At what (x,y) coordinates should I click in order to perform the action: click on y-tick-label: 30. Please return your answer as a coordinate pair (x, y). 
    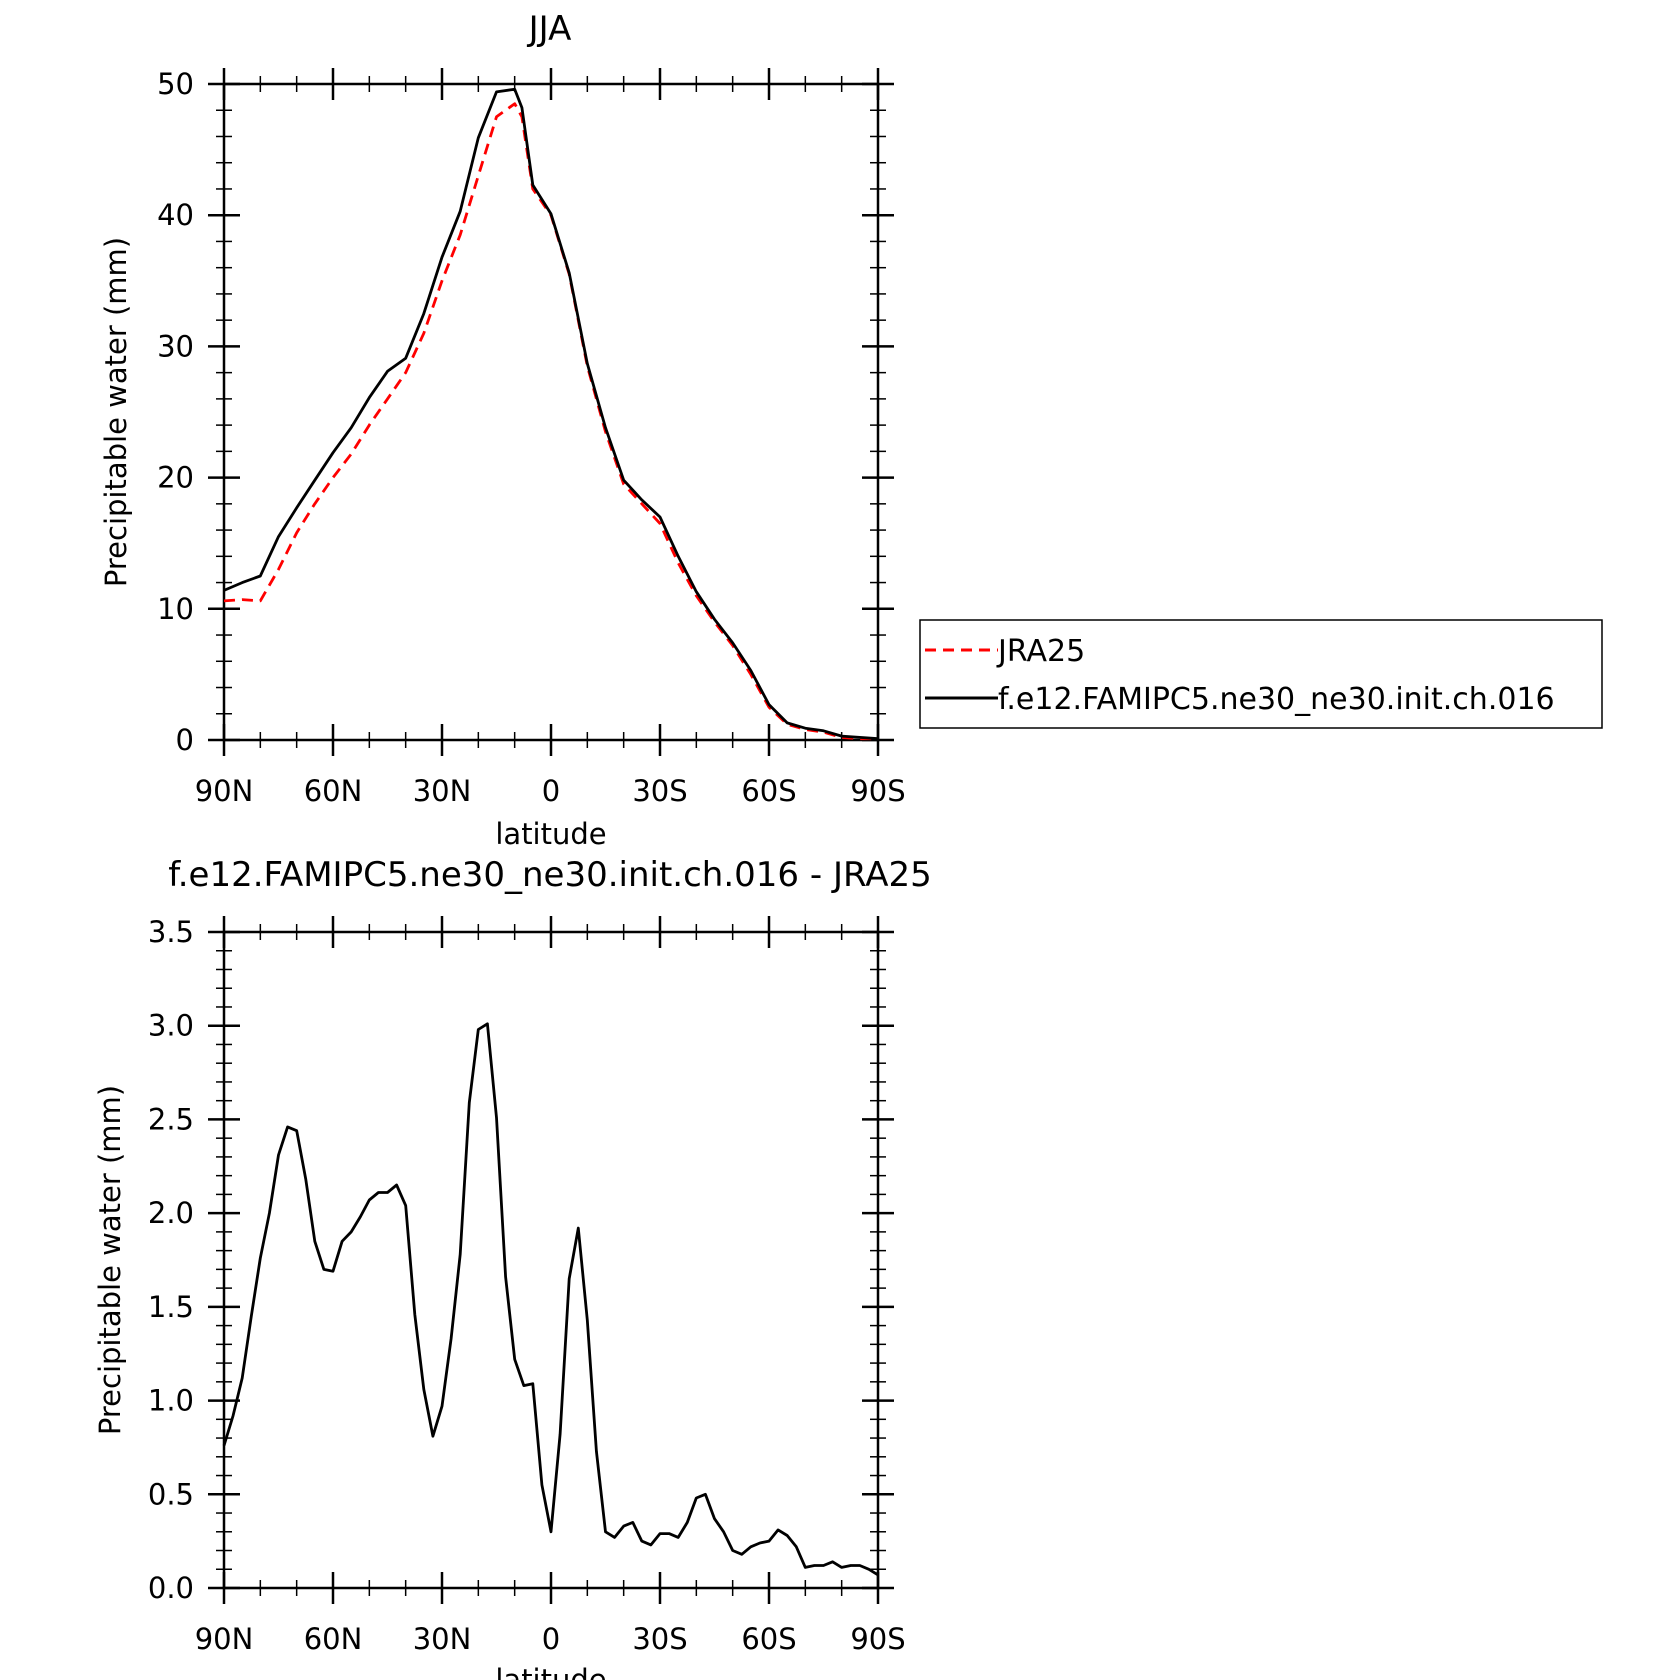
    Looking at the image, I should click on (175, 346).